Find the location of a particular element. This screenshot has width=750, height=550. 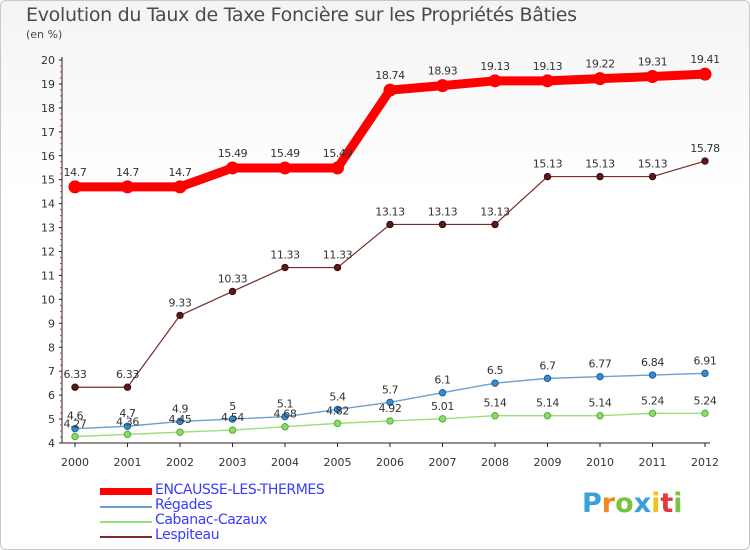

x-tick-label: 2012 is located at coordinates (705, 462).